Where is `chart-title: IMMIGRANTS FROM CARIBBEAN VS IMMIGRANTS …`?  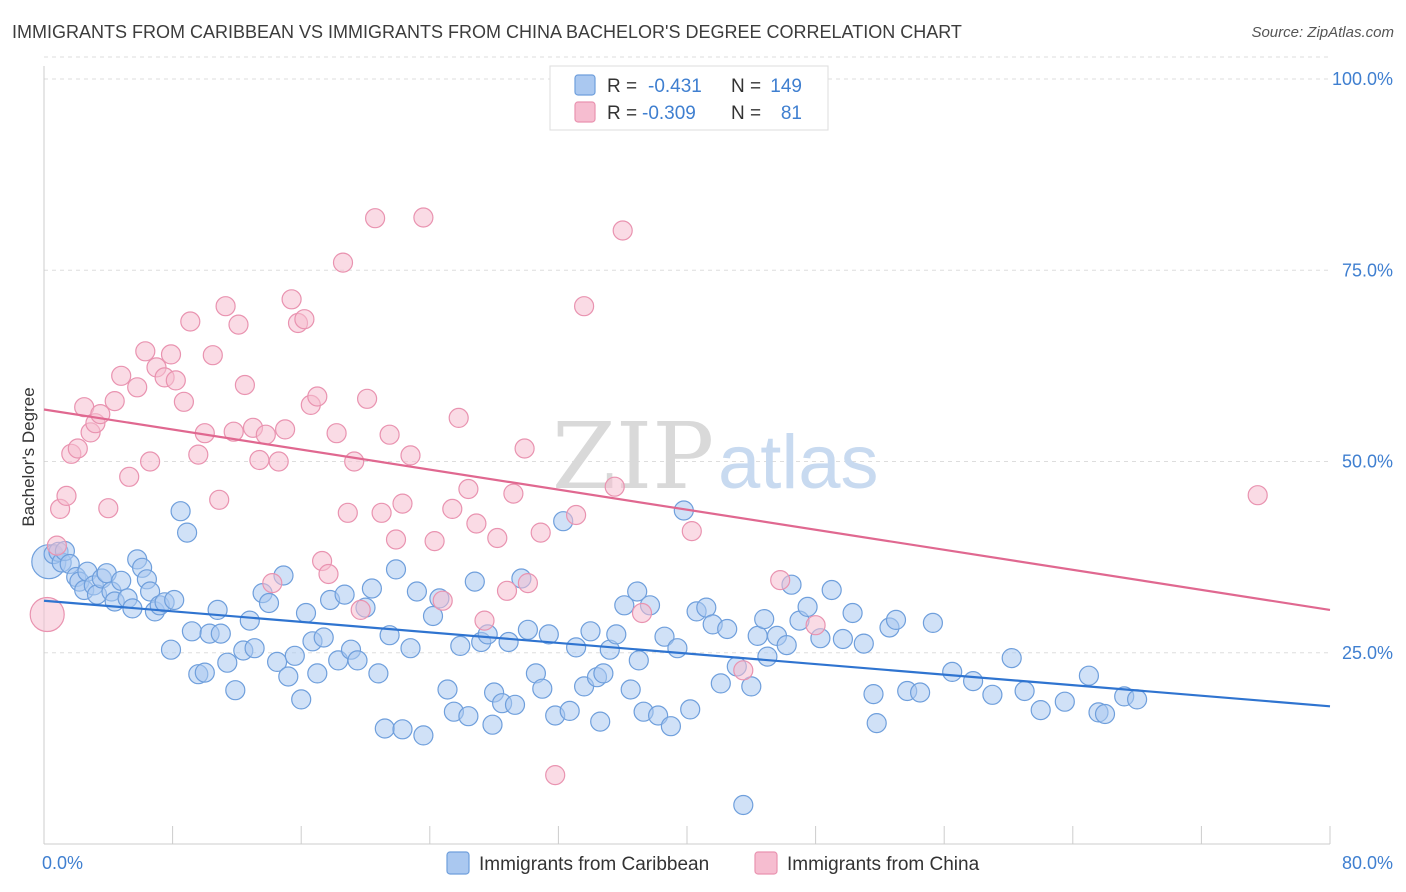
chart-title: IMMIGRANTS FROM CARIBBEAN VS IMMIGRANTS … is located at coordinates (487, 32).